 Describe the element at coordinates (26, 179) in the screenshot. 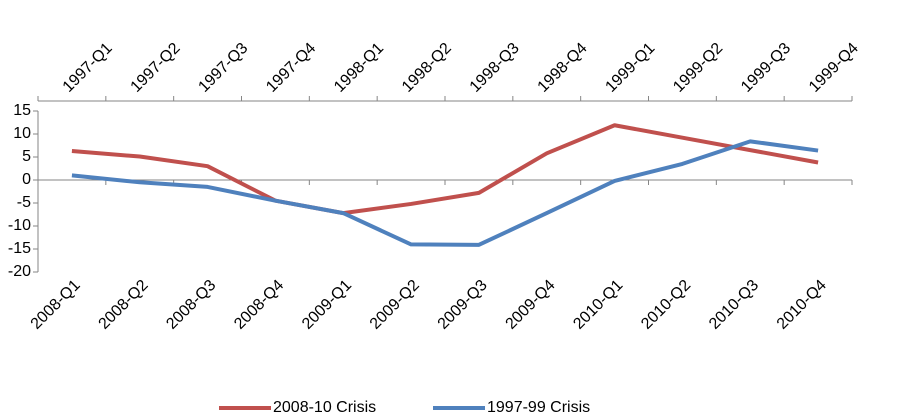

I see `y-tick-label: 0` at that location.